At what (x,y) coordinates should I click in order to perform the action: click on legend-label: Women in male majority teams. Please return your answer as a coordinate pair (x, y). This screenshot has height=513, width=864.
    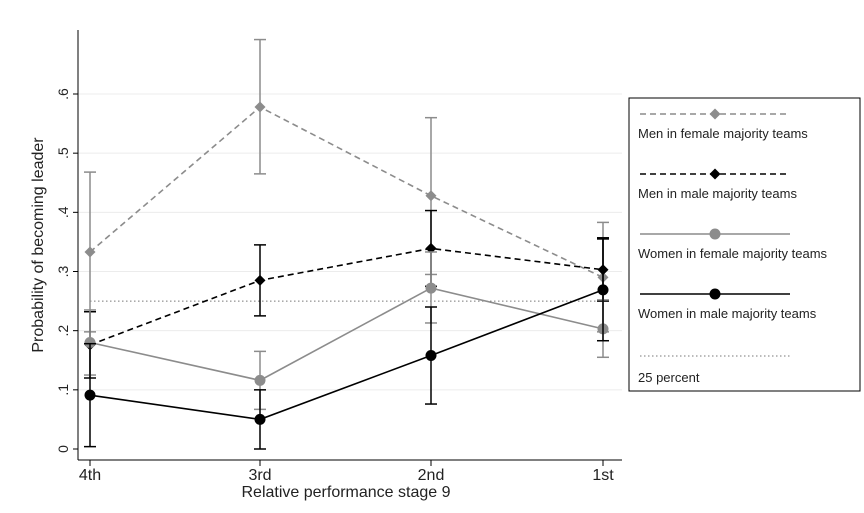
    Looking at the image, I should click on (727, 313).